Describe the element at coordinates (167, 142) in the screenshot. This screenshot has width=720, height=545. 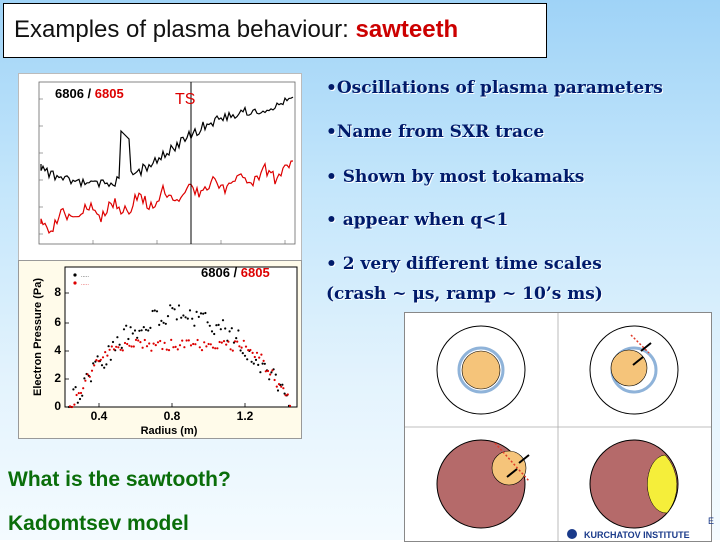
I see `black-trace` at that location.